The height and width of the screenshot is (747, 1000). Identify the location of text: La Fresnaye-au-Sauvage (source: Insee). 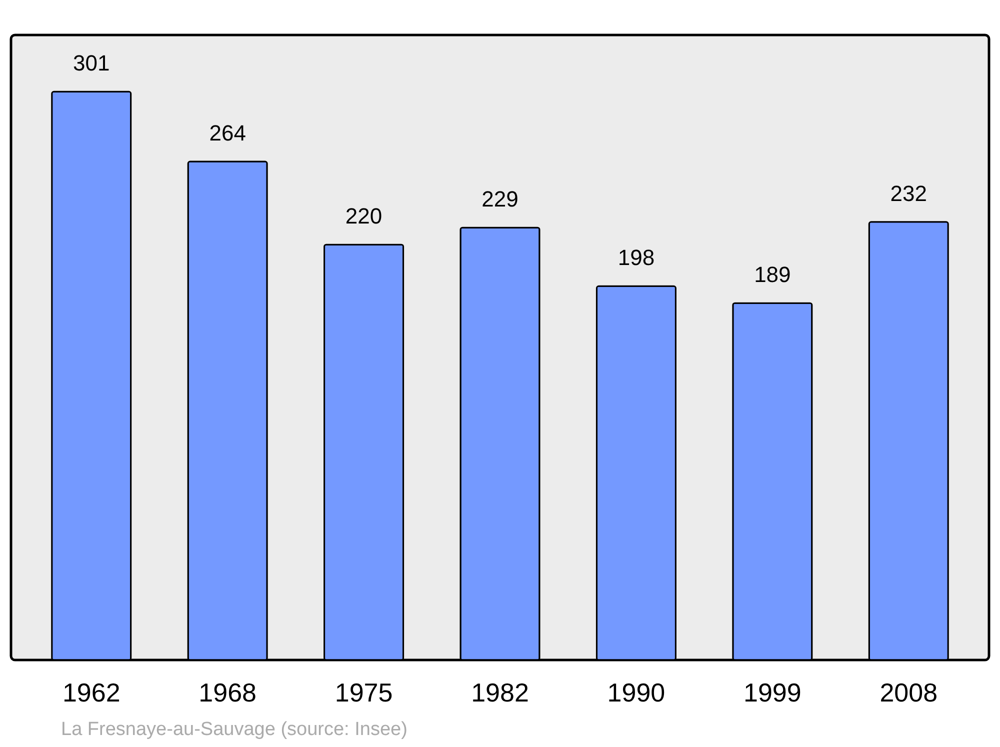
(234, 729).